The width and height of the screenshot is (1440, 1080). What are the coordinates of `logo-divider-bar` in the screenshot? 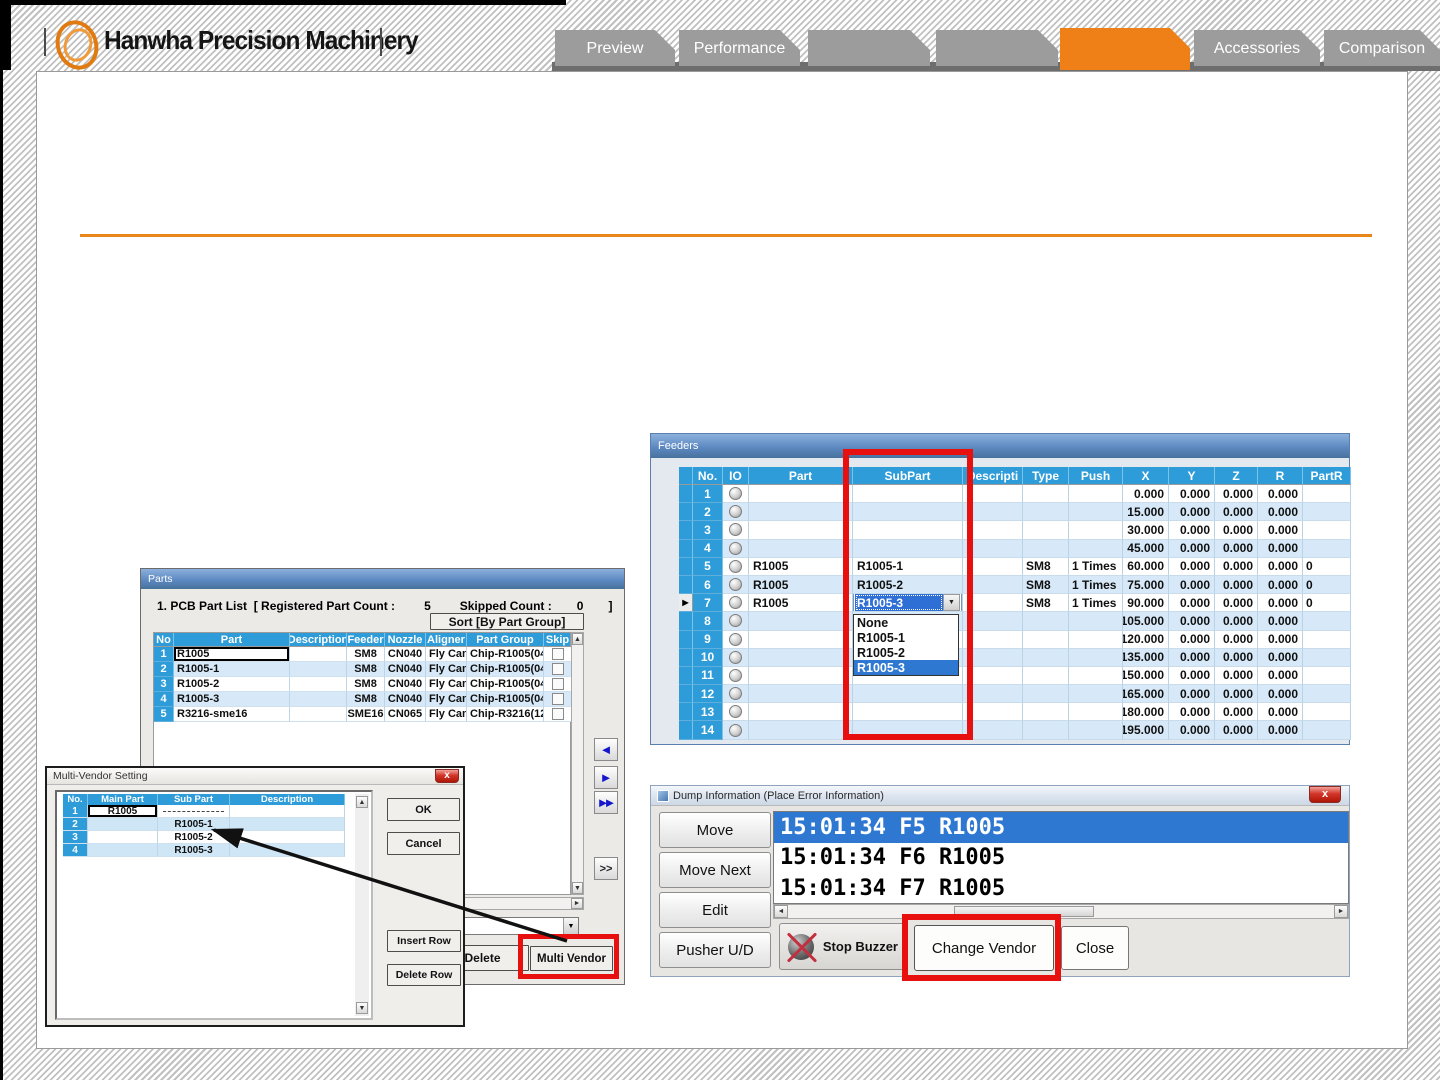 It's located at (381, 42).